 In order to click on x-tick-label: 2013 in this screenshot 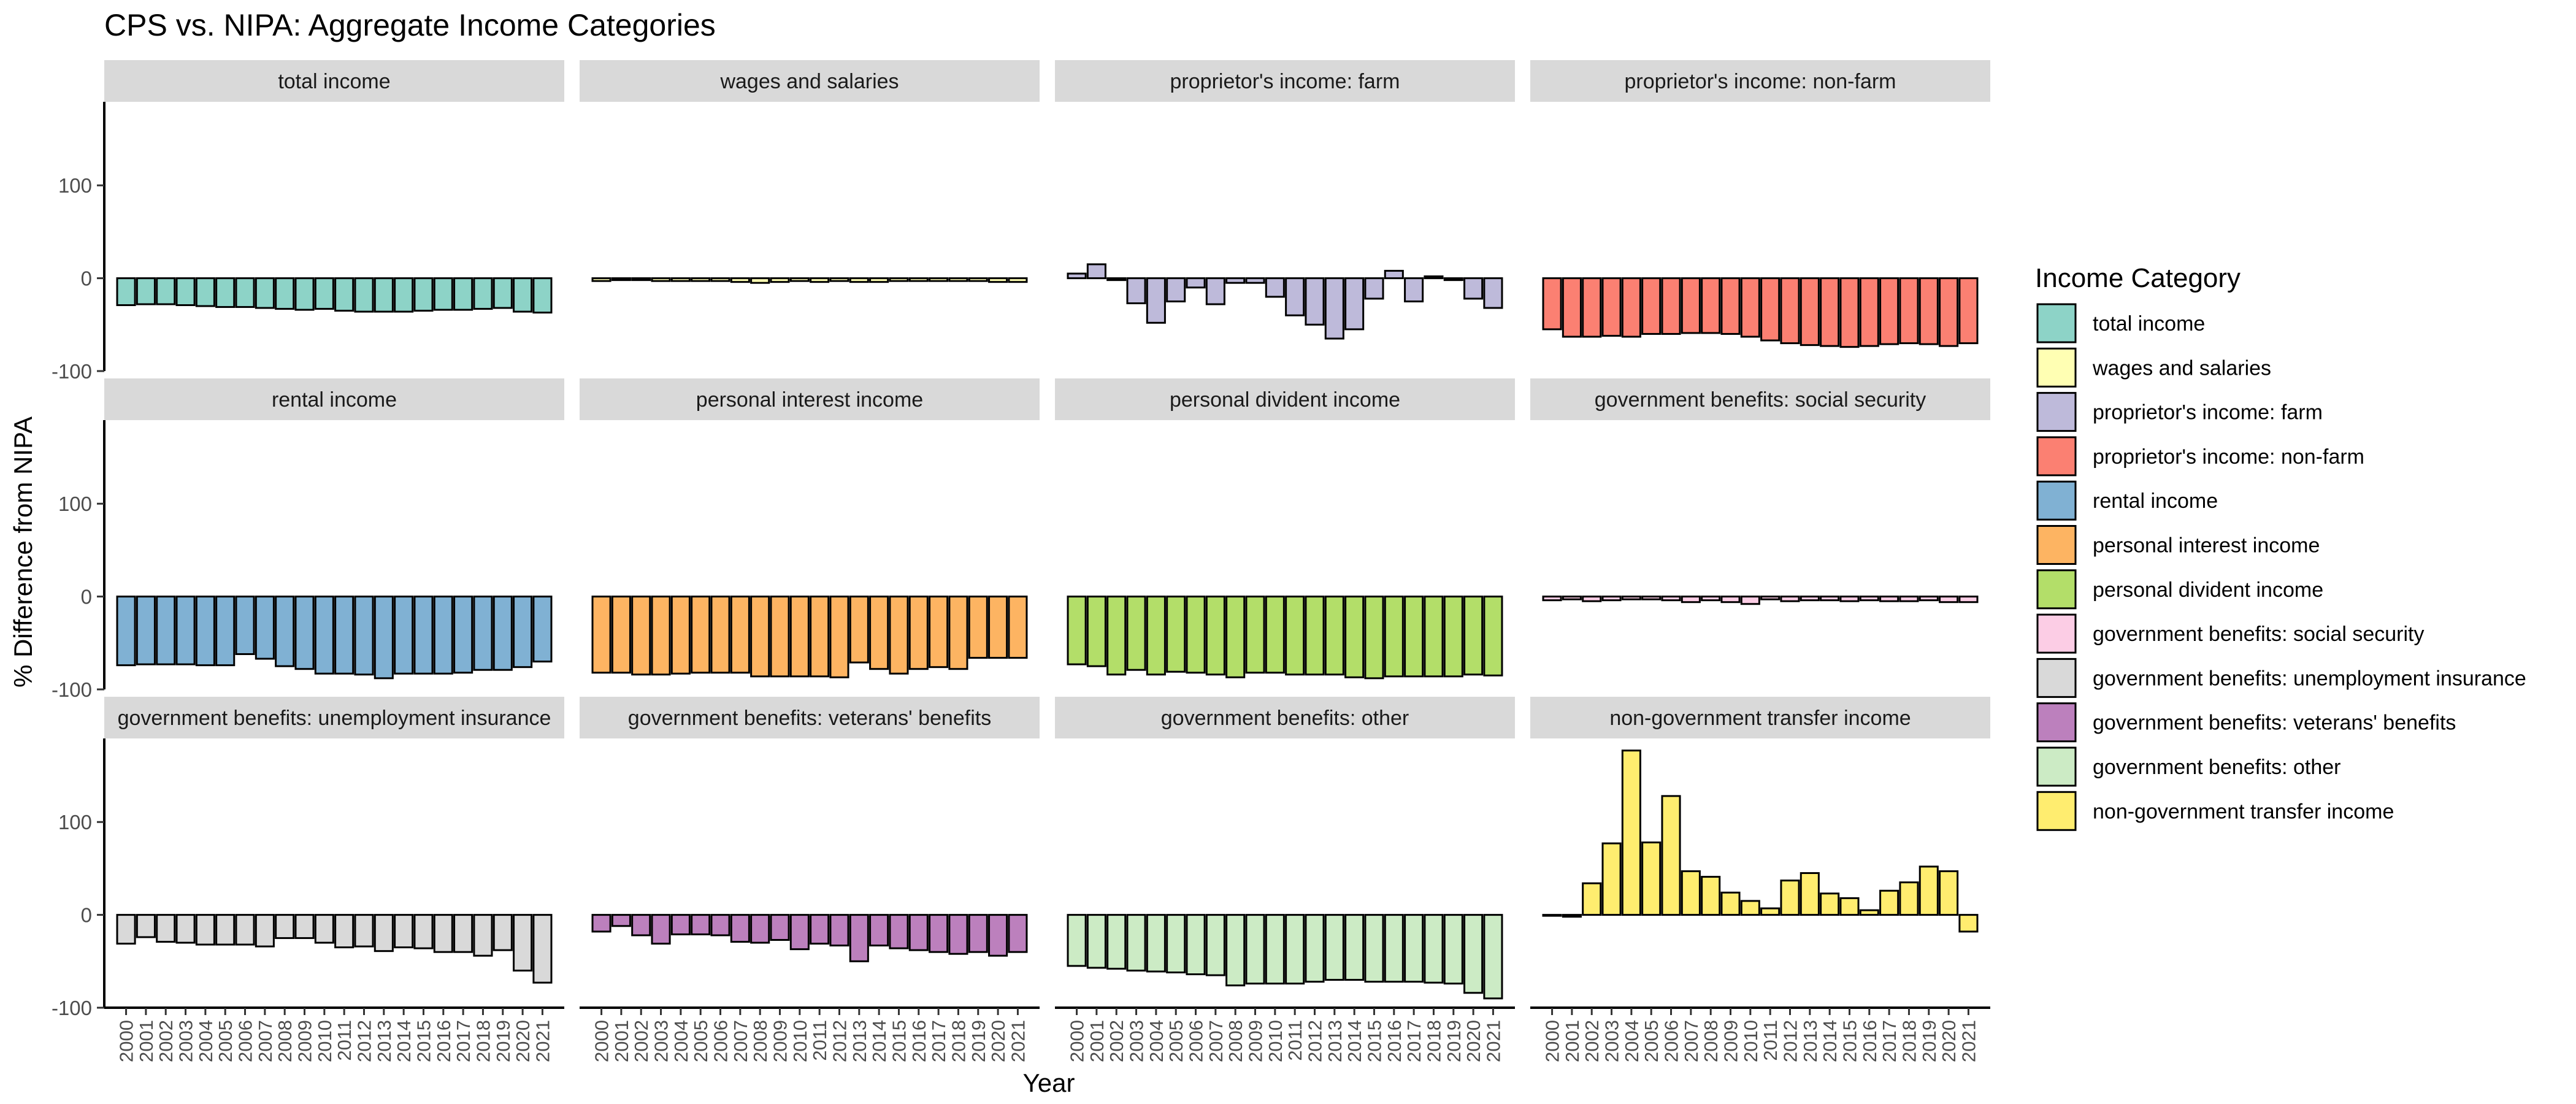, I will do `click(1335, 1041)`.